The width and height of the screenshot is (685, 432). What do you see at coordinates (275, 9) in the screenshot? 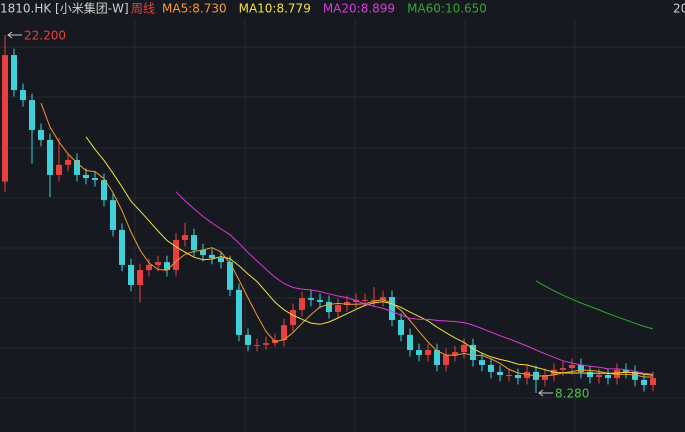
I see `ma-label: MA10:8.779` at bounding box center [275, 9].